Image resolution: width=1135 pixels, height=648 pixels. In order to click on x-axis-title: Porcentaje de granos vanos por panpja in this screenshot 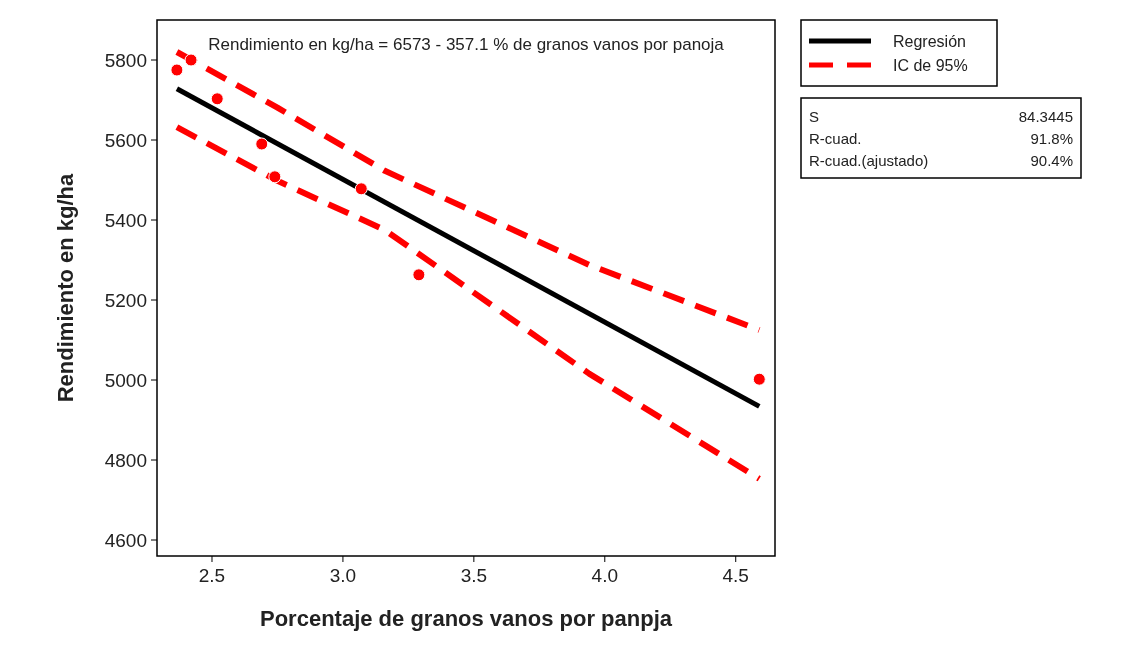, I will do `click(466, 618)`.